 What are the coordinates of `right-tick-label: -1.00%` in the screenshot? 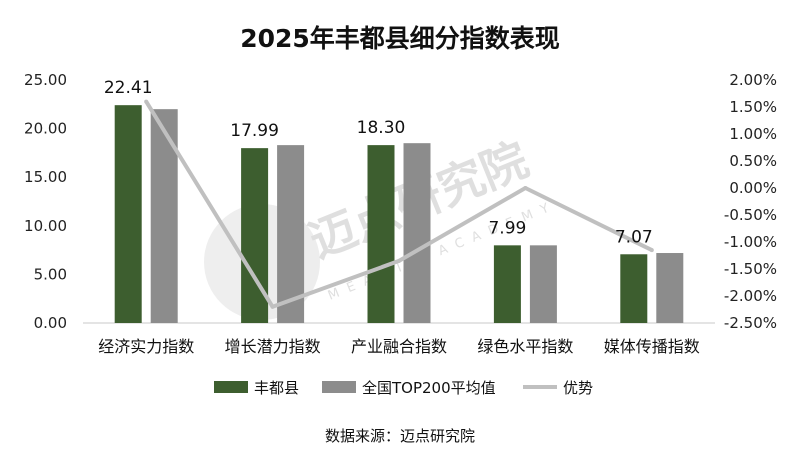 It's located at (750, 242).